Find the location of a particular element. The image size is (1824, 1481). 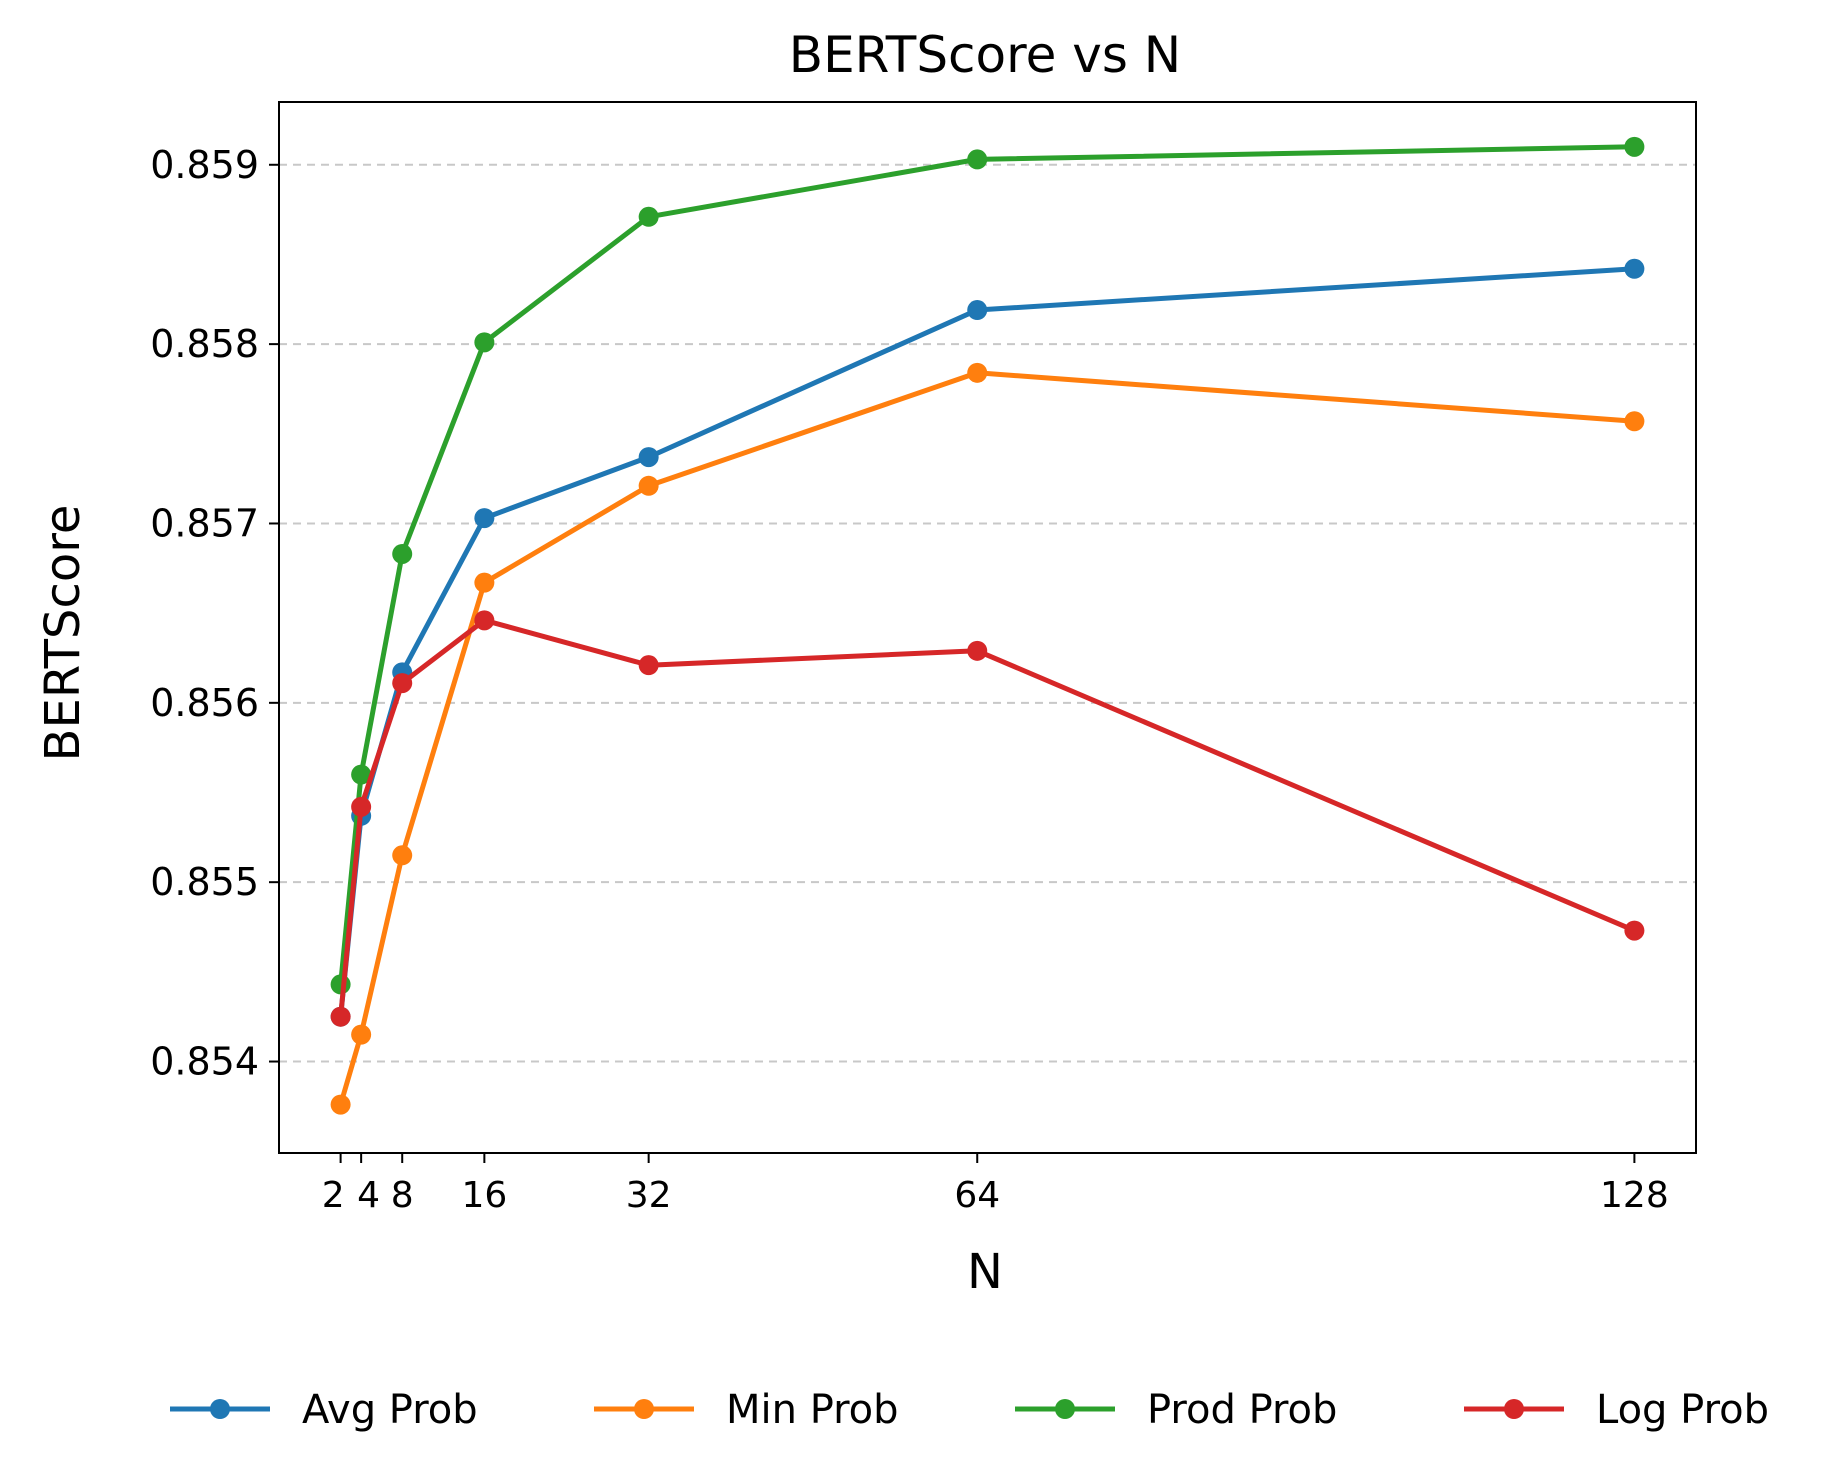

x-tick-label: 8 is located at coordinates (402, 1195).